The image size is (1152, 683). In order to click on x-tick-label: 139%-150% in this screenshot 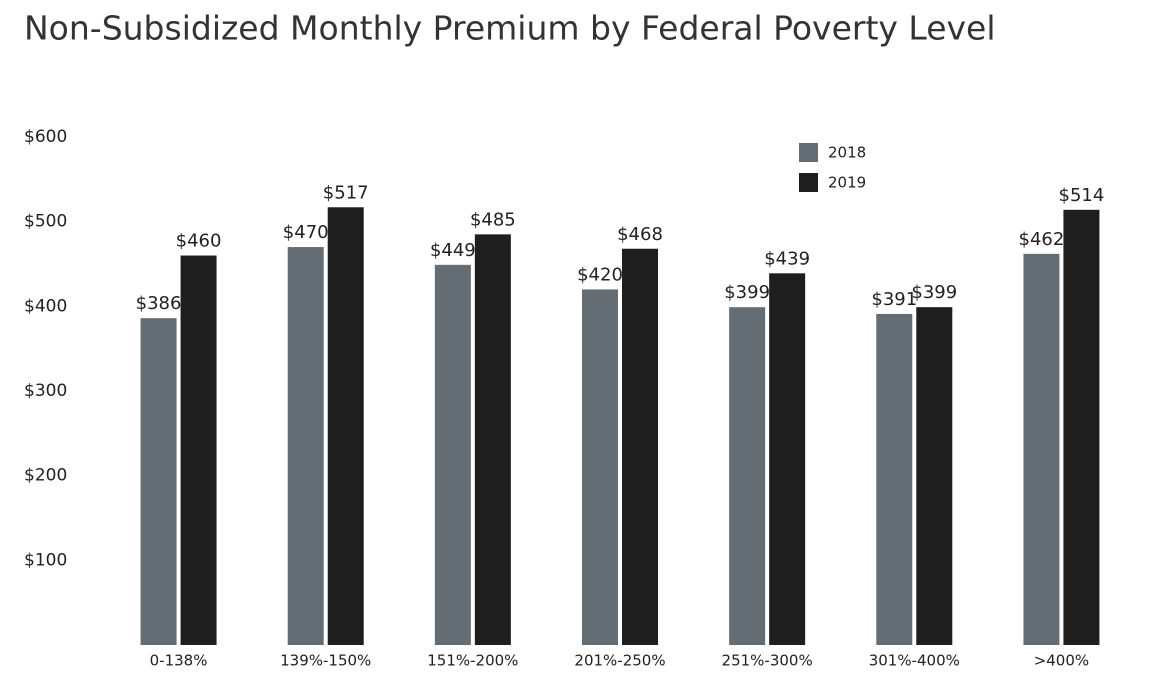, I will do `click(325, 661)`.